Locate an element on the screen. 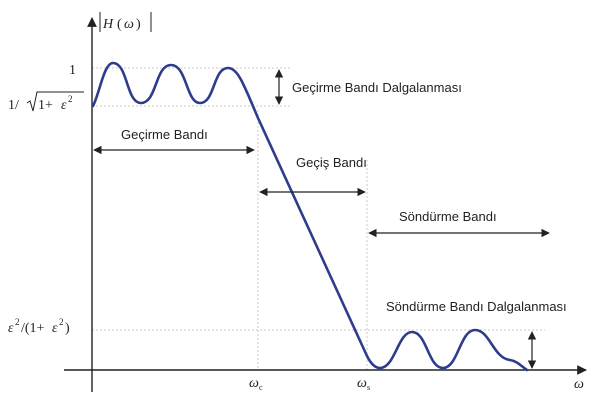 The image size is (593, 396). svg-text: 1+ is located at coordinates (45, 105).